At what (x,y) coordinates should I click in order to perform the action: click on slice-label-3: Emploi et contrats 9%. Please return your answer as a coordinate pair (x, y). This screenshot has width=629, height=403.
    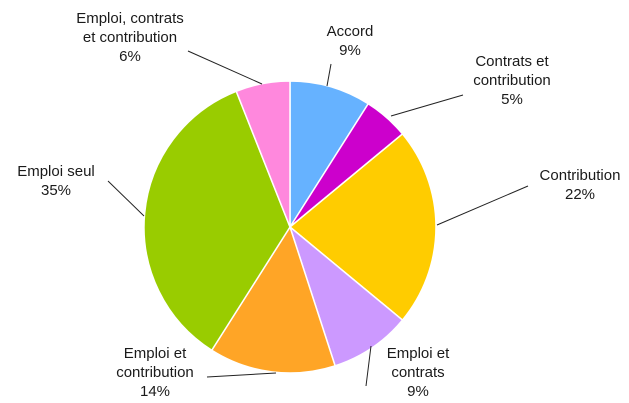
    Looking at the image, I should click on (418, 372).